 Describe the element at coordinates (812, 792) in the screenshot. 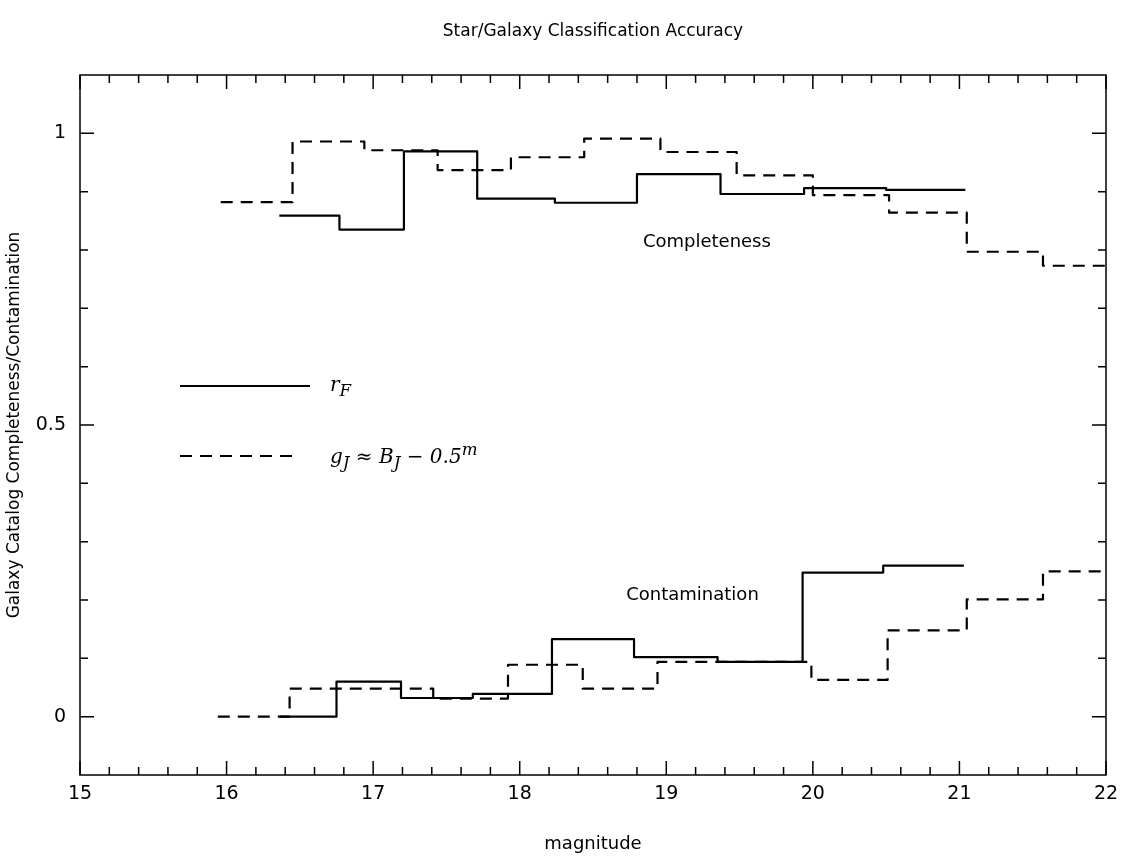

I see `x-tick-label: 20` at that location.